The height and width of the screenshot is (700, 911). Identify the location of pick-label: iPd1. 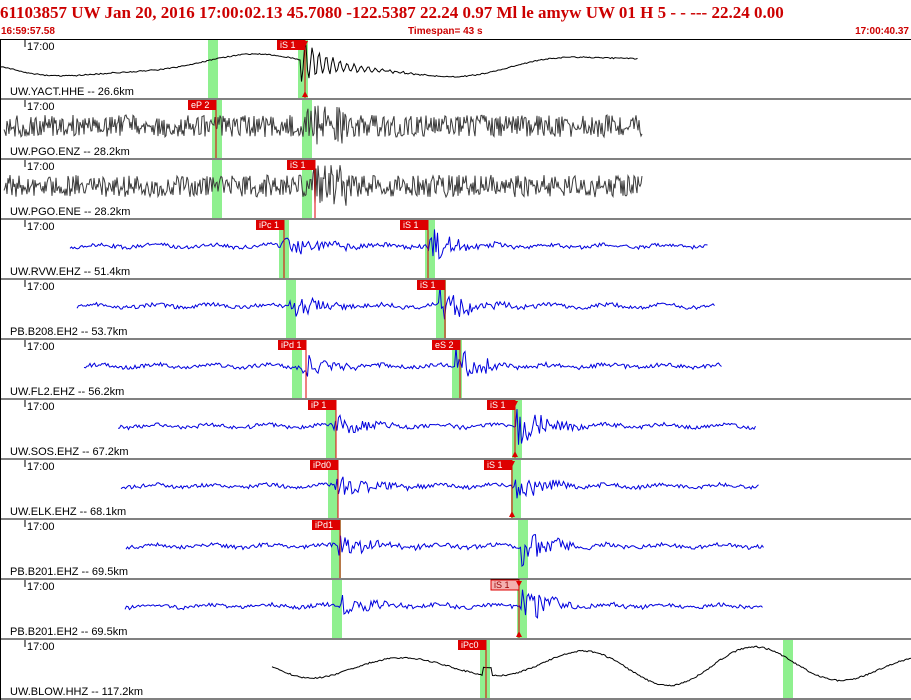
(324, 525).